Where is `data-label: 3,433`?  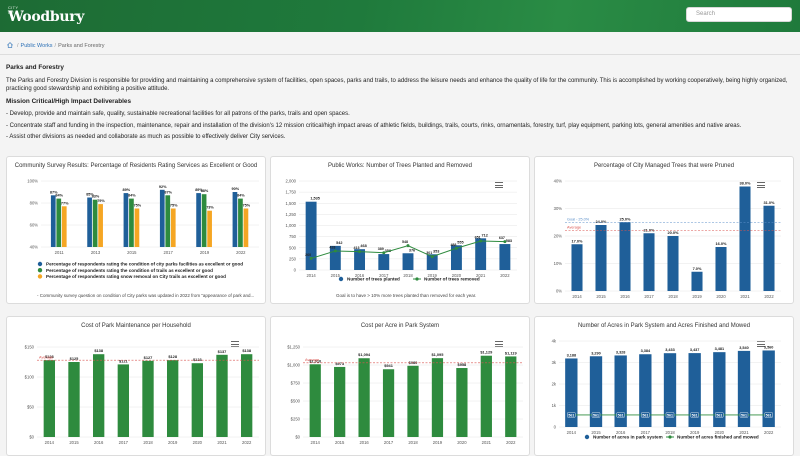
data-label: 3,433 is located at coordinates (670, 350).